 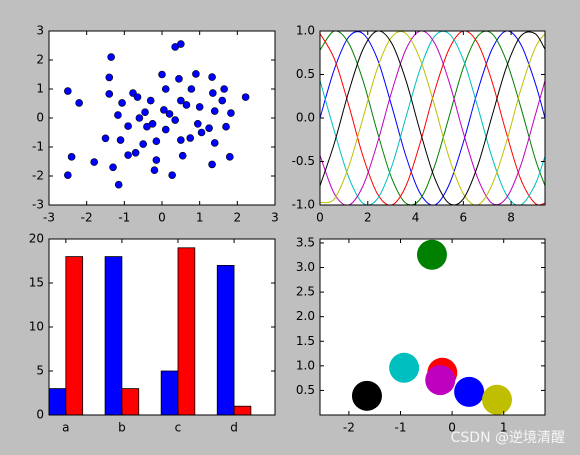 I want to click on x-tick-label: c, so click(x=178, y=428).